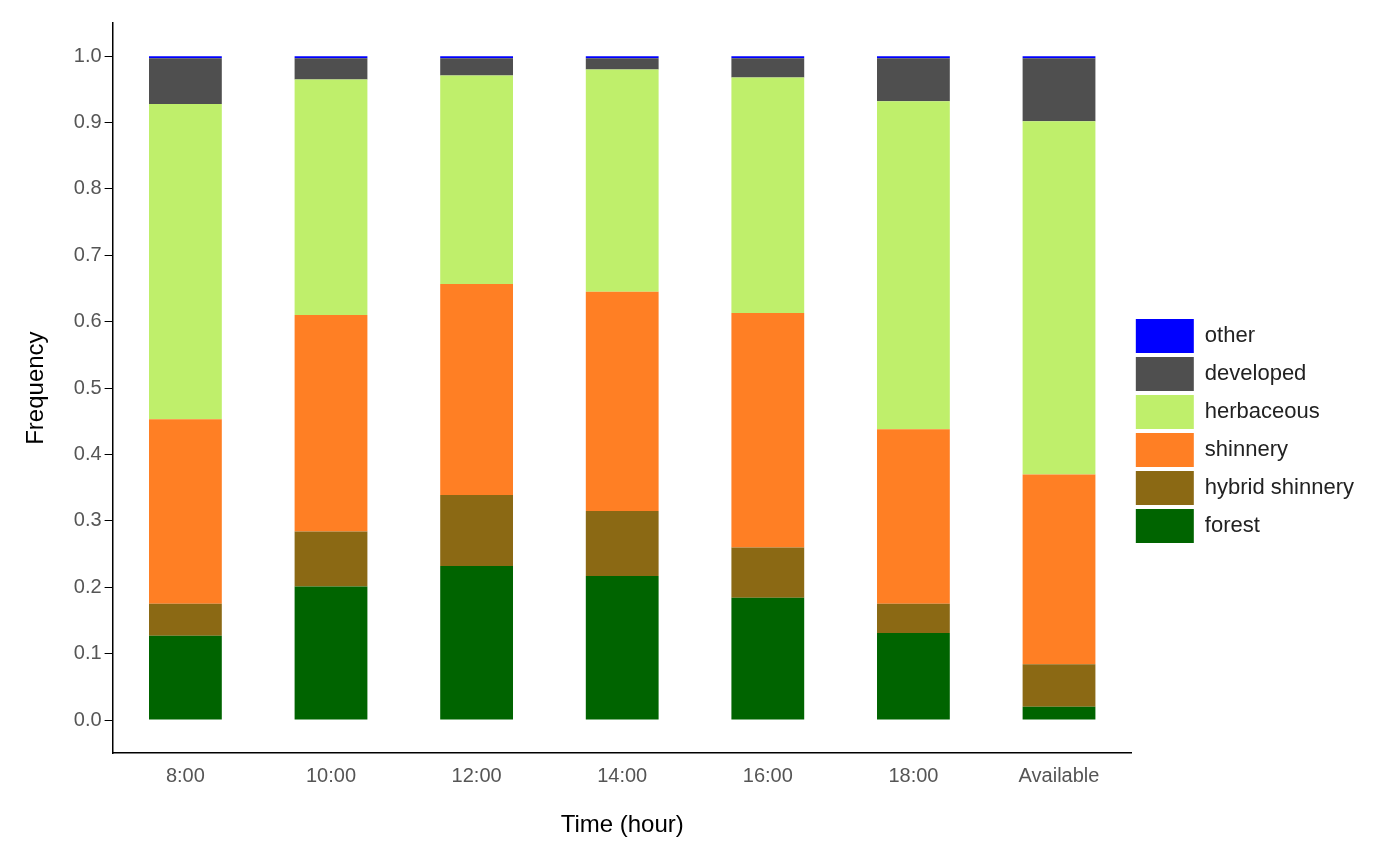  I want to click on y-axis-title: Frequency, so click(35, 388).